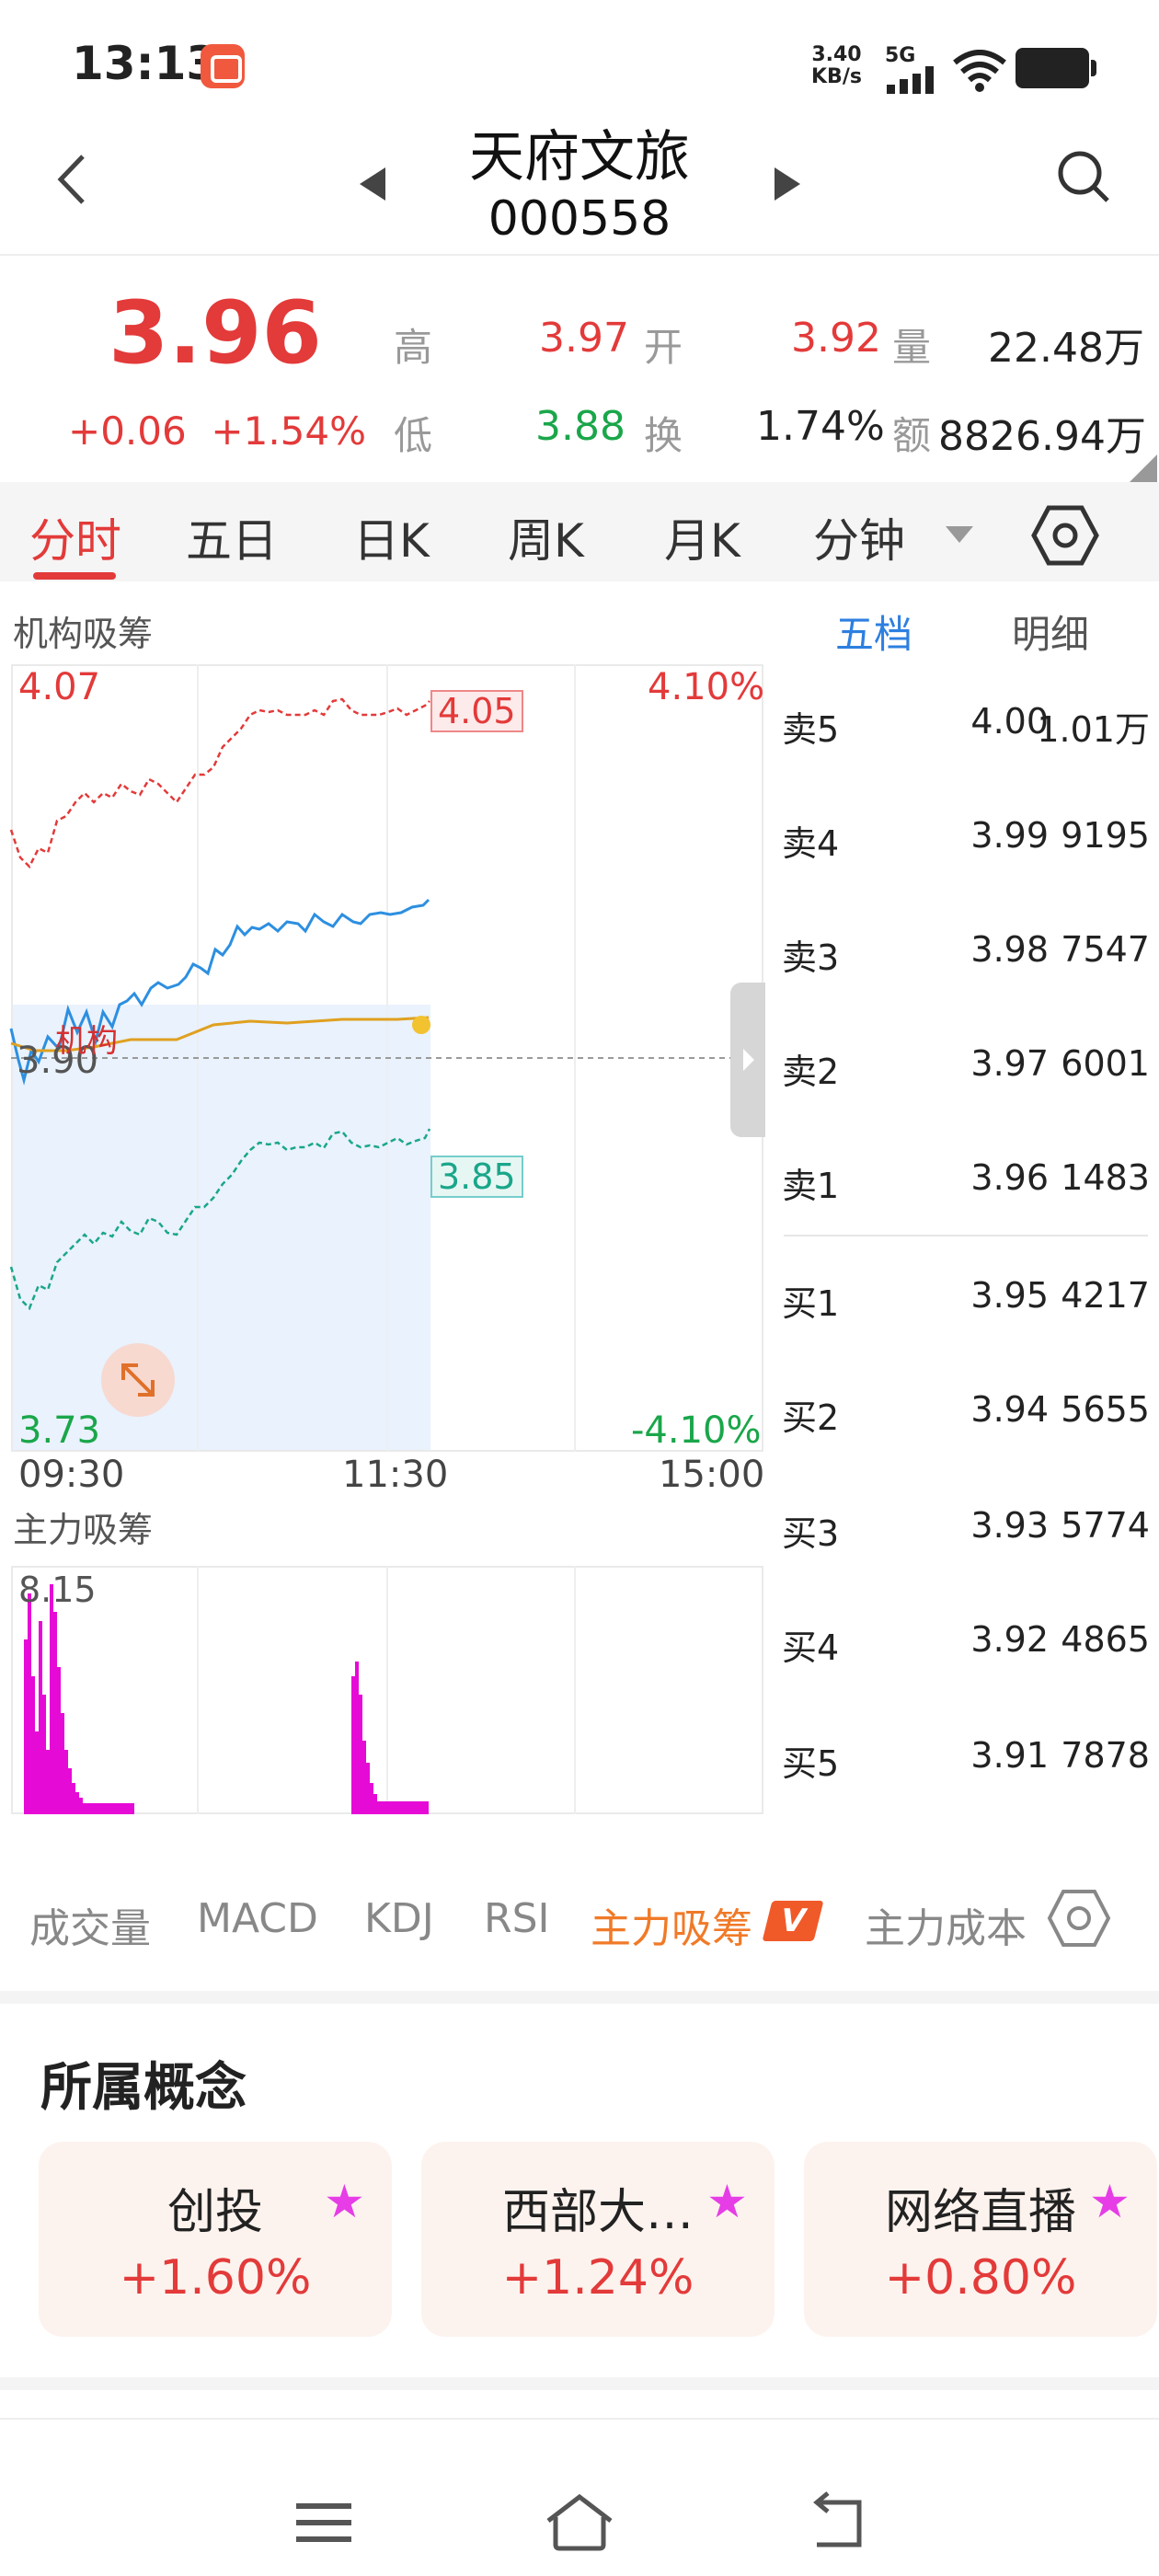 The image size is (1159, 2576). I want to click on institution-label: 机构, so click(86, 1041).